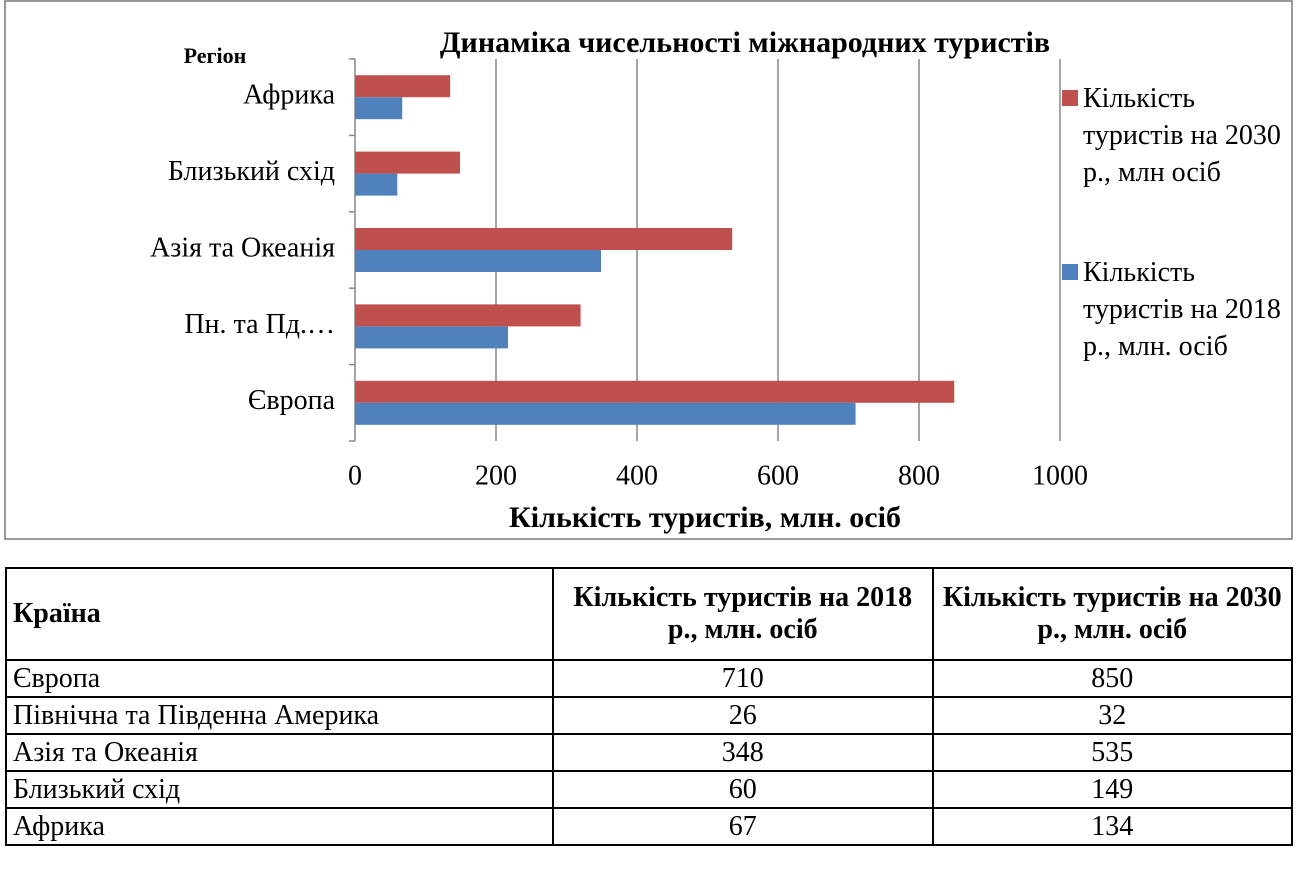  Describe the element at coordinates (292, 400) in the screenshot. I see `y-tick-label: Європа` at that location.